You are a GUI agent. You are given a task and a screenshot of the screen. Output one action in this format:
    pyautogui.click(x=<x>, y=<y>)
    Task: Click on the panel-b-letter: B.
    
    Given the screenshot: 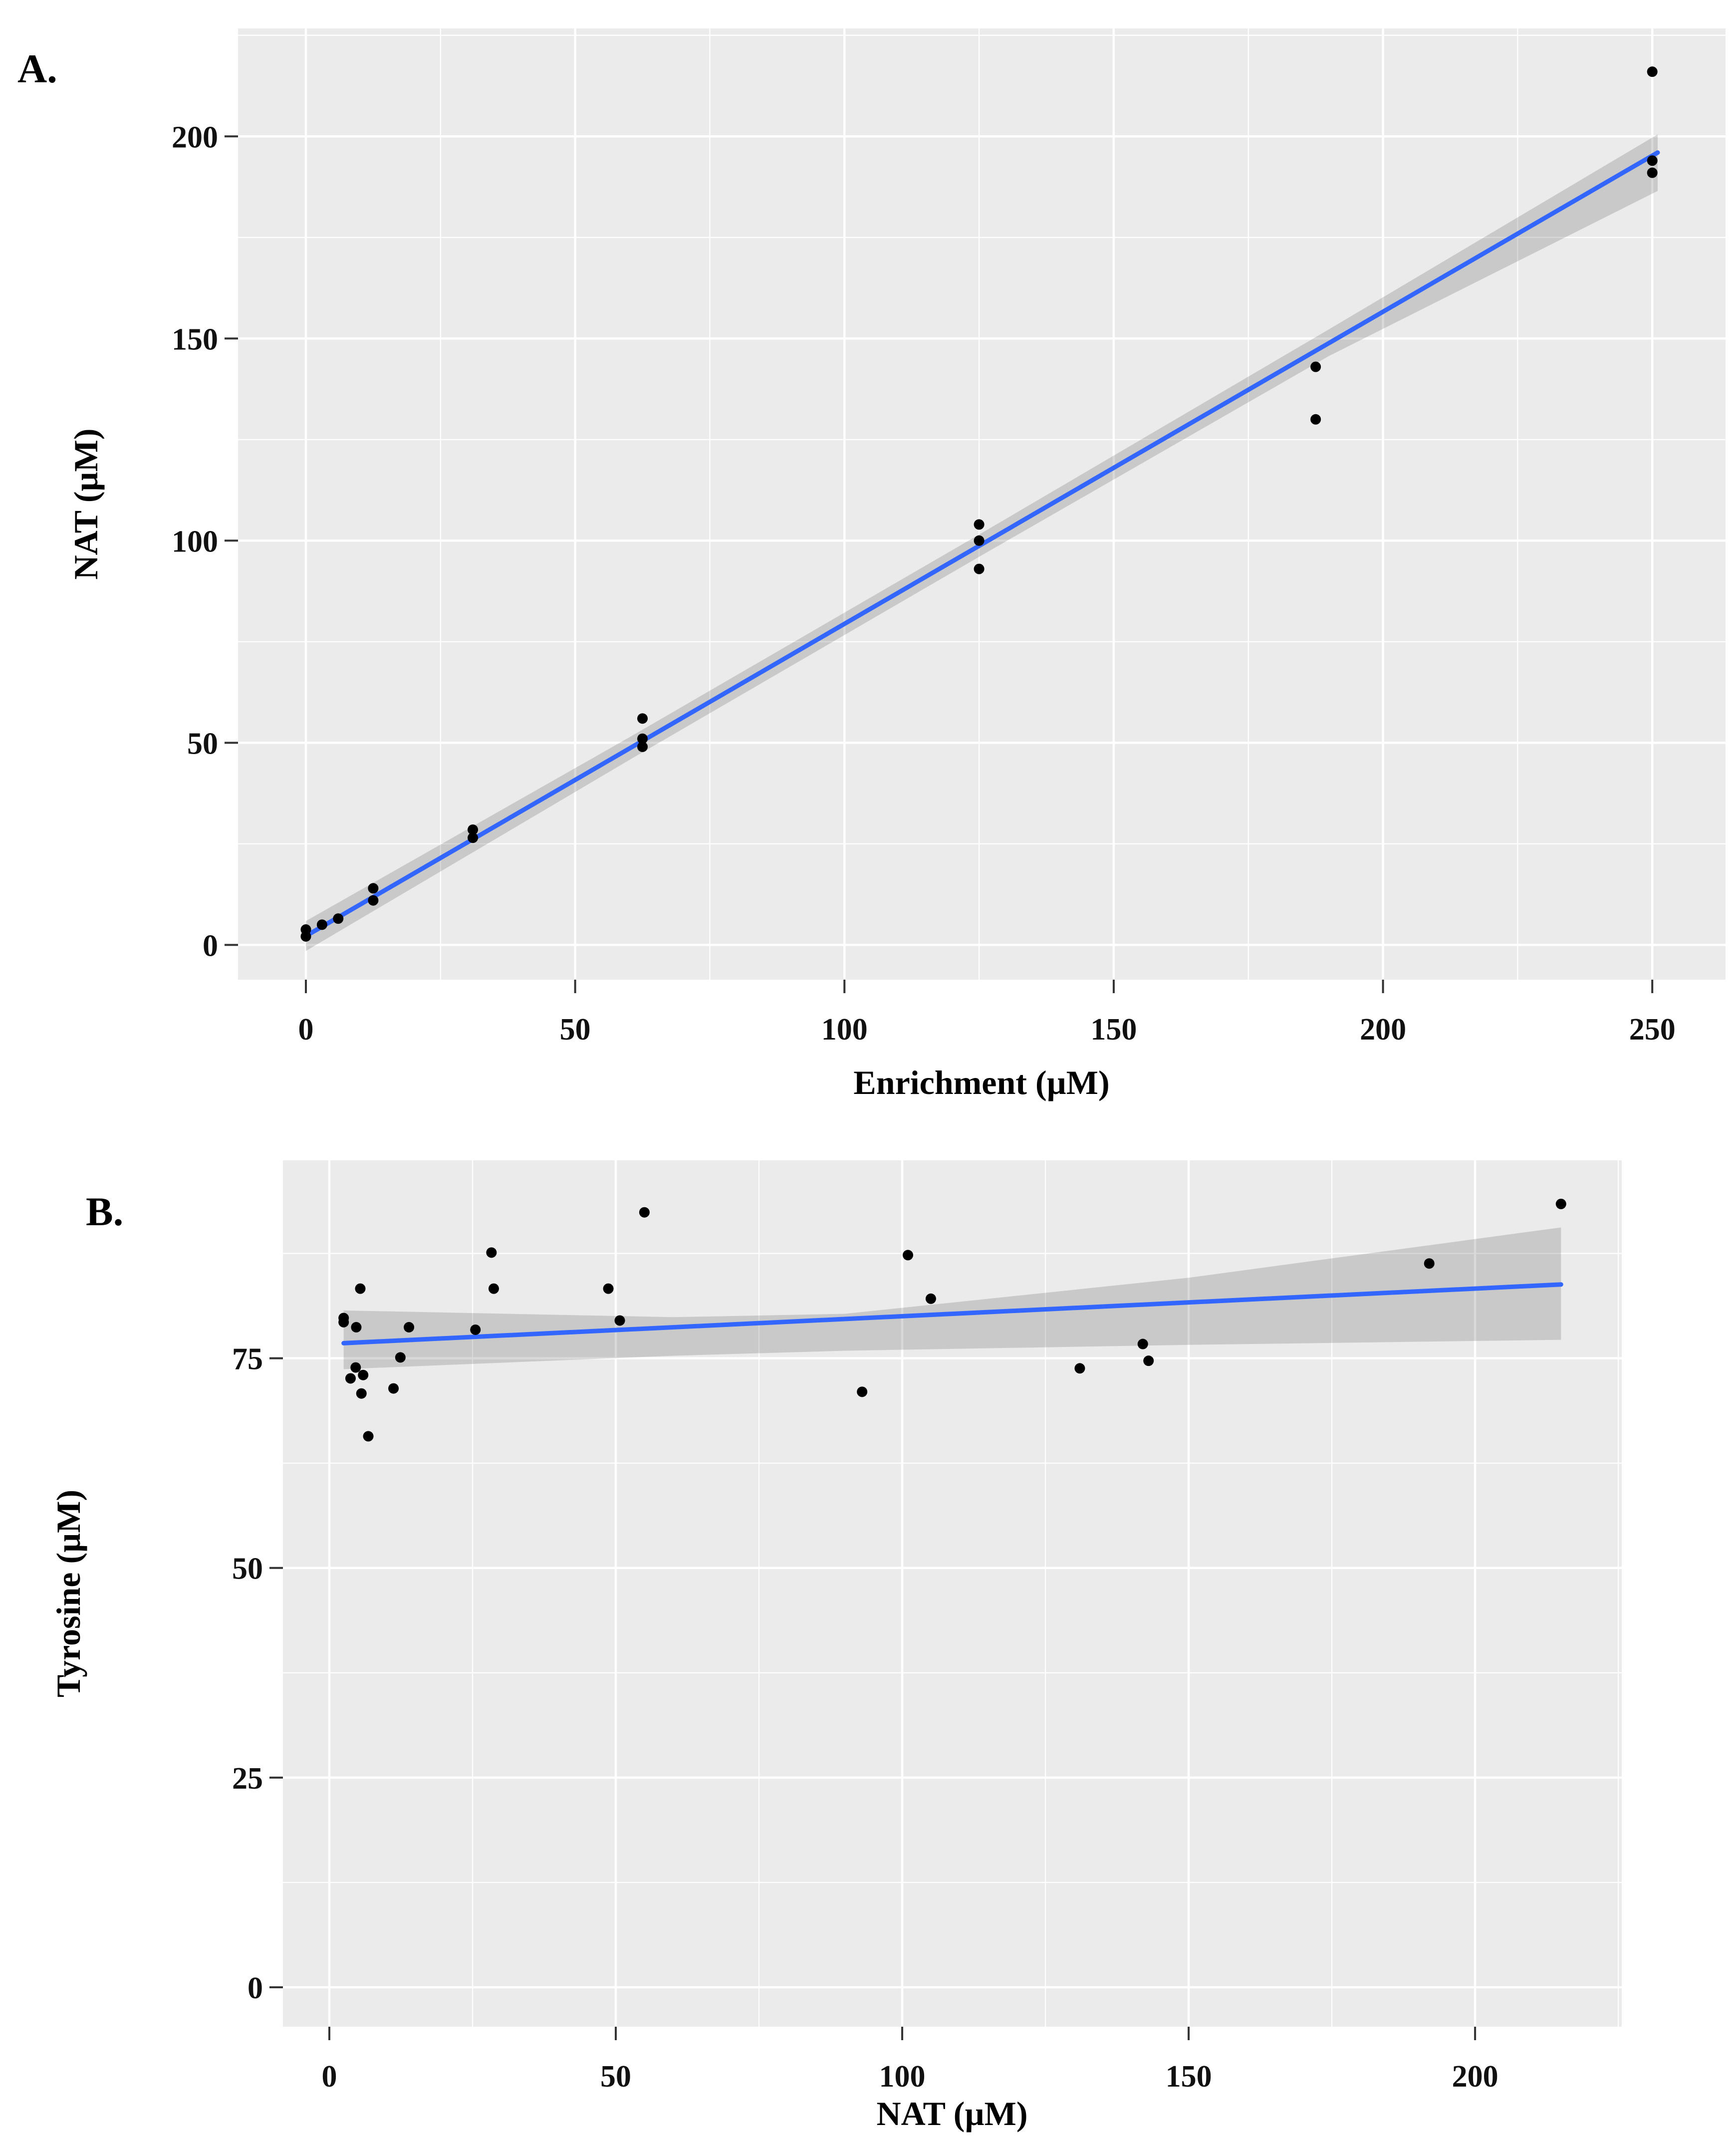 What is the action you would take?
    pyautogui.click(x=104, y=1211)
    